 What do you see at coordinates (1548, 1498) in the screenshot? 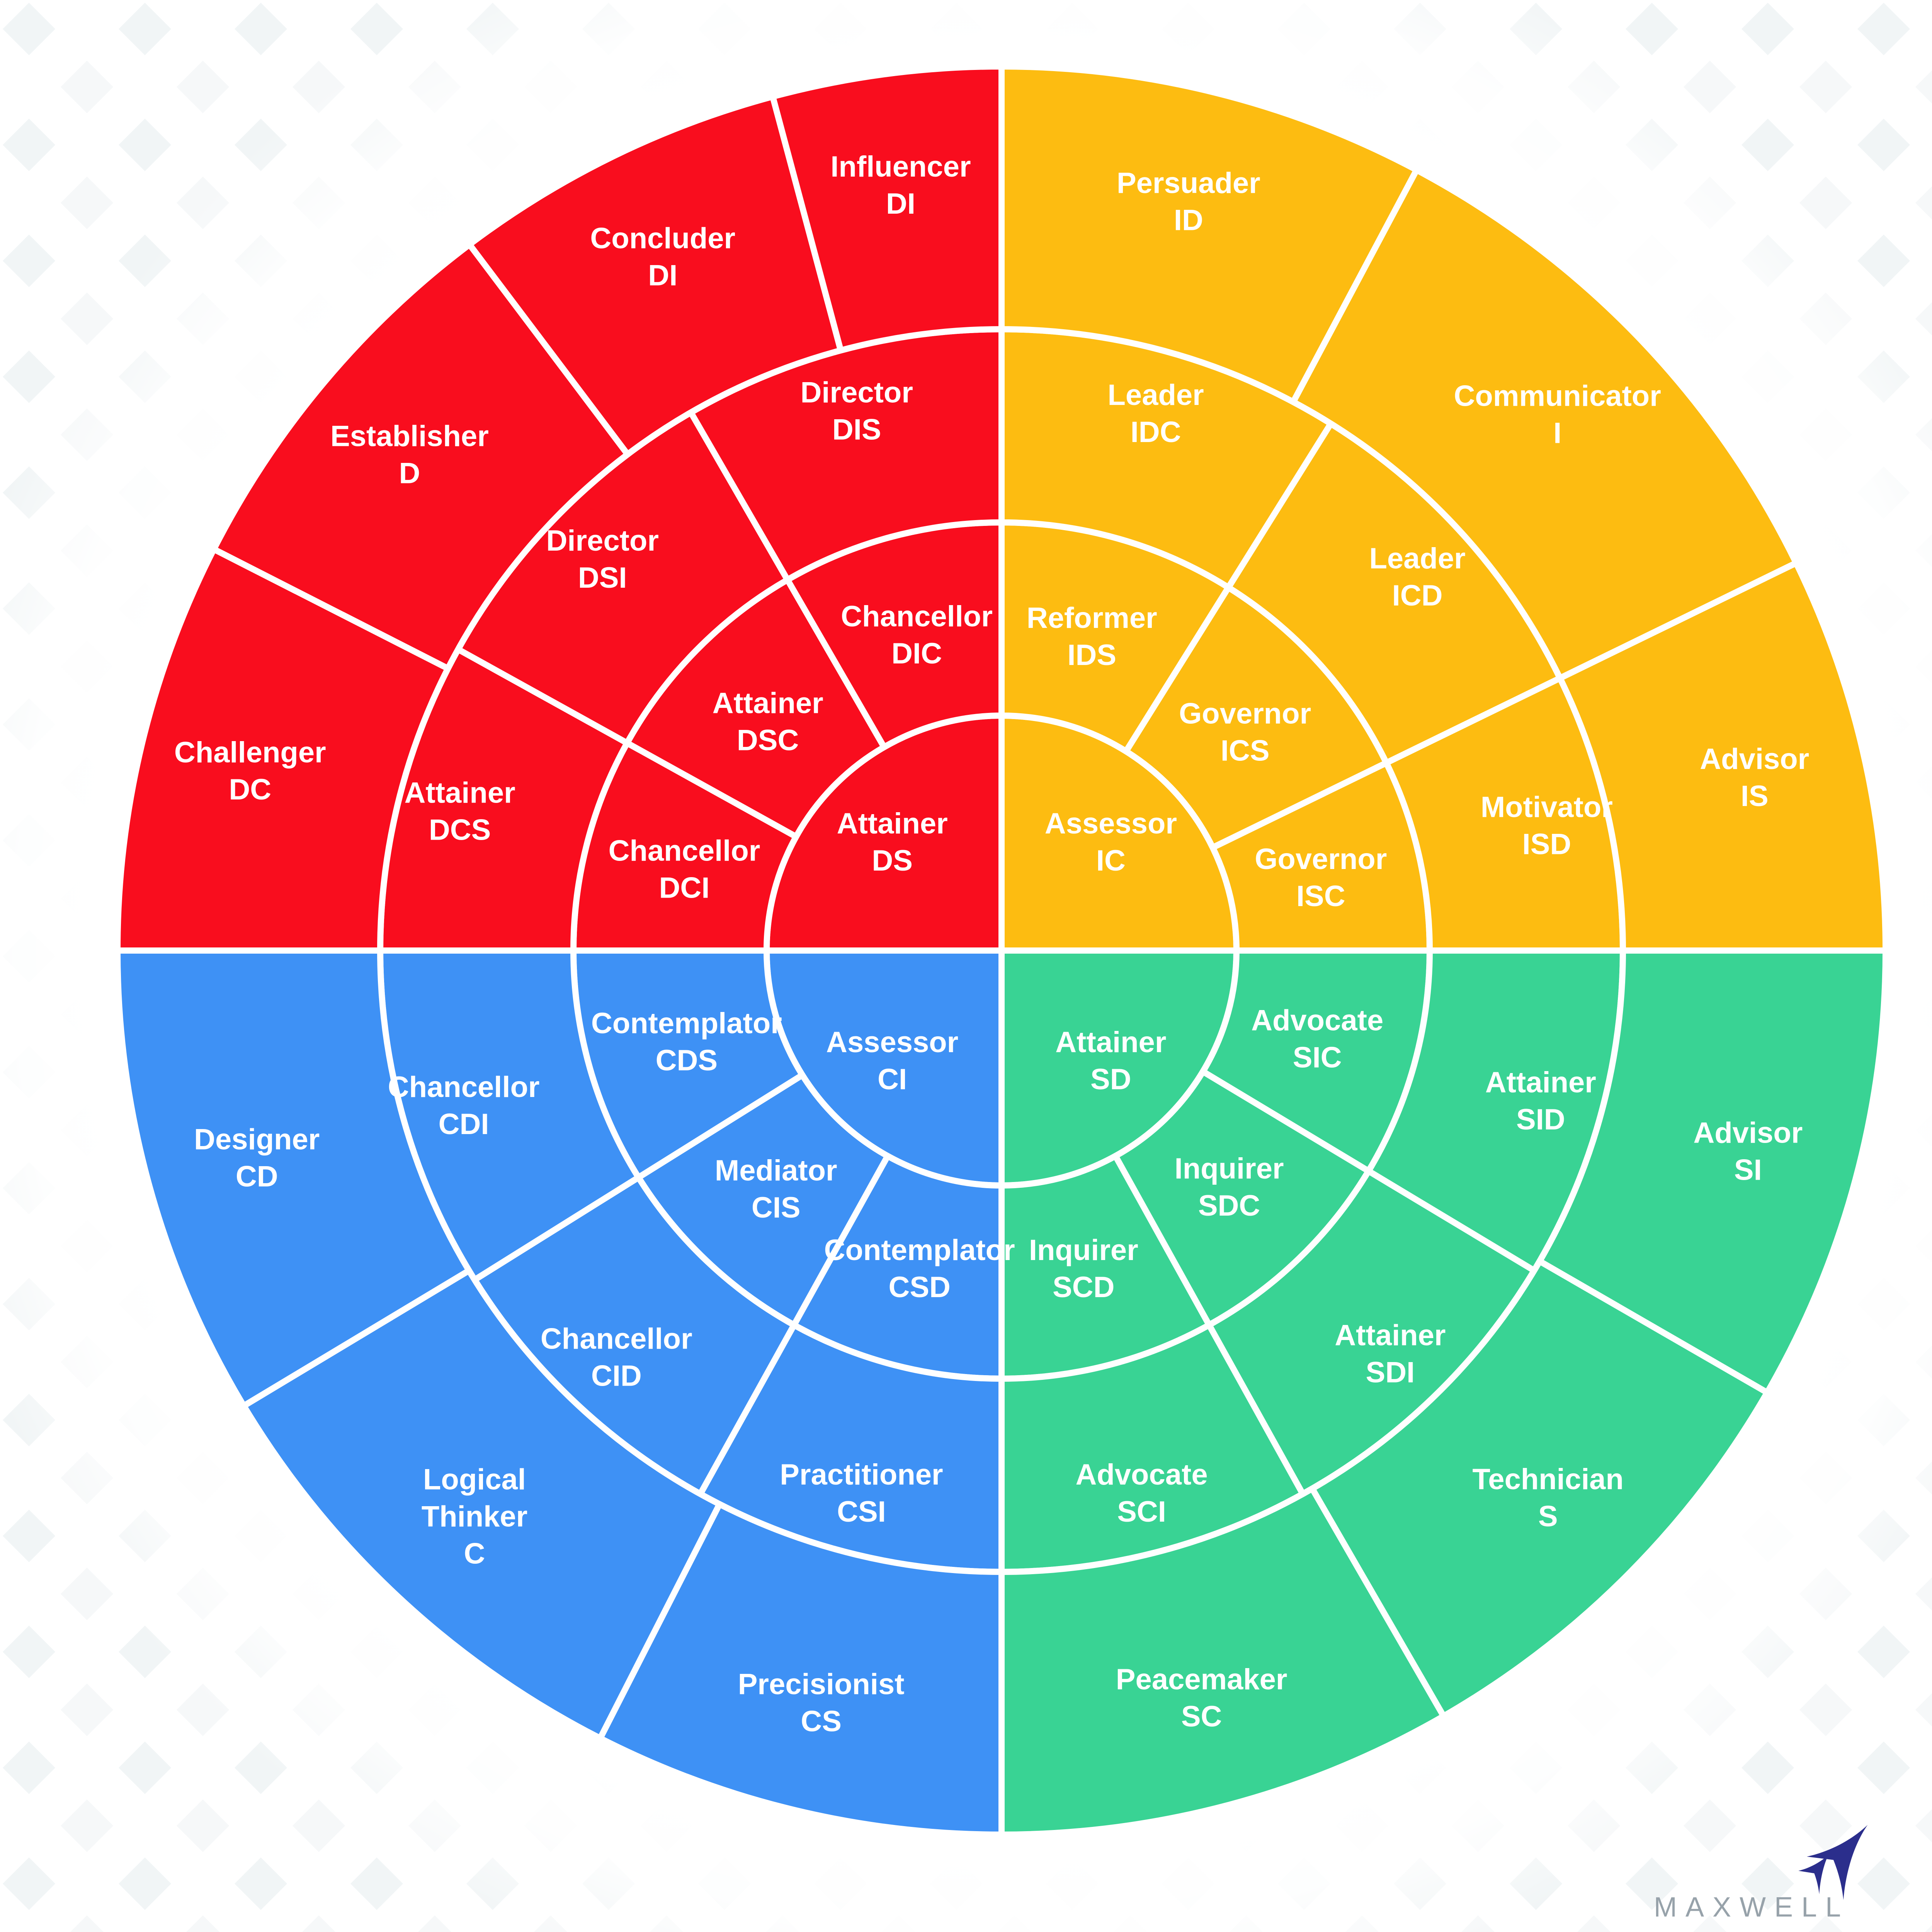
I see `segment-label-S-r4: Technician S` at bounding box center [1548, 1498].